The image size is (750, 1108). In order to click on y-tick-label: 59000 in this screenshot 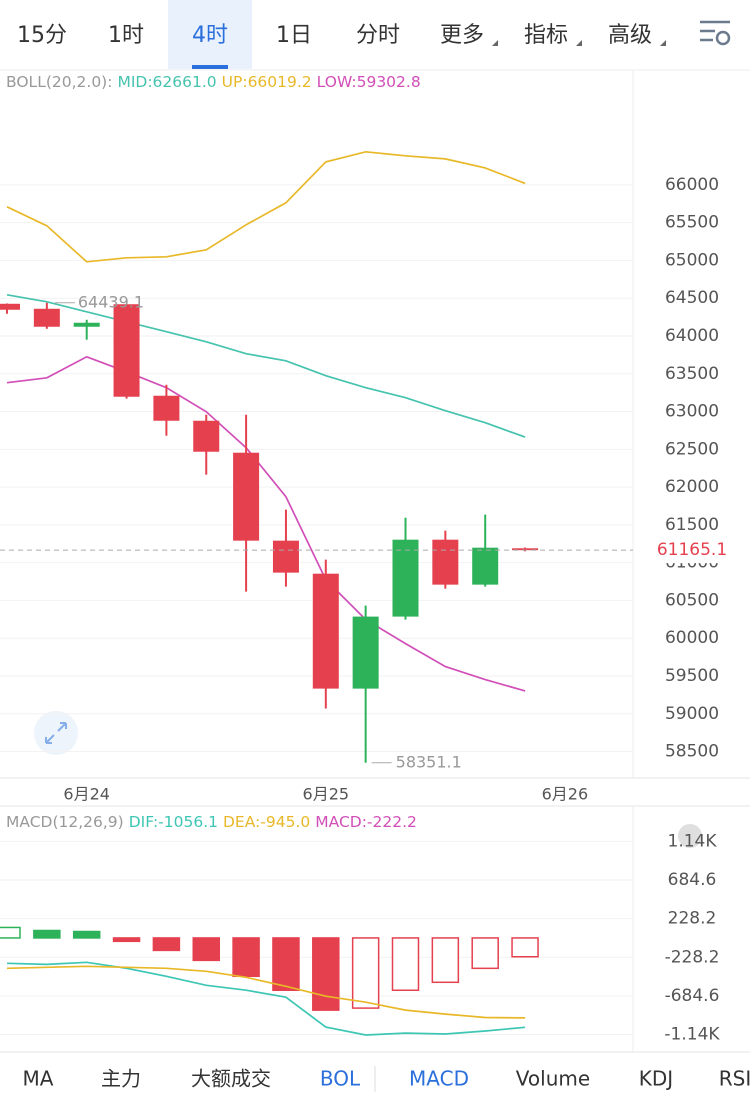, I will do `click(692, 714)`.